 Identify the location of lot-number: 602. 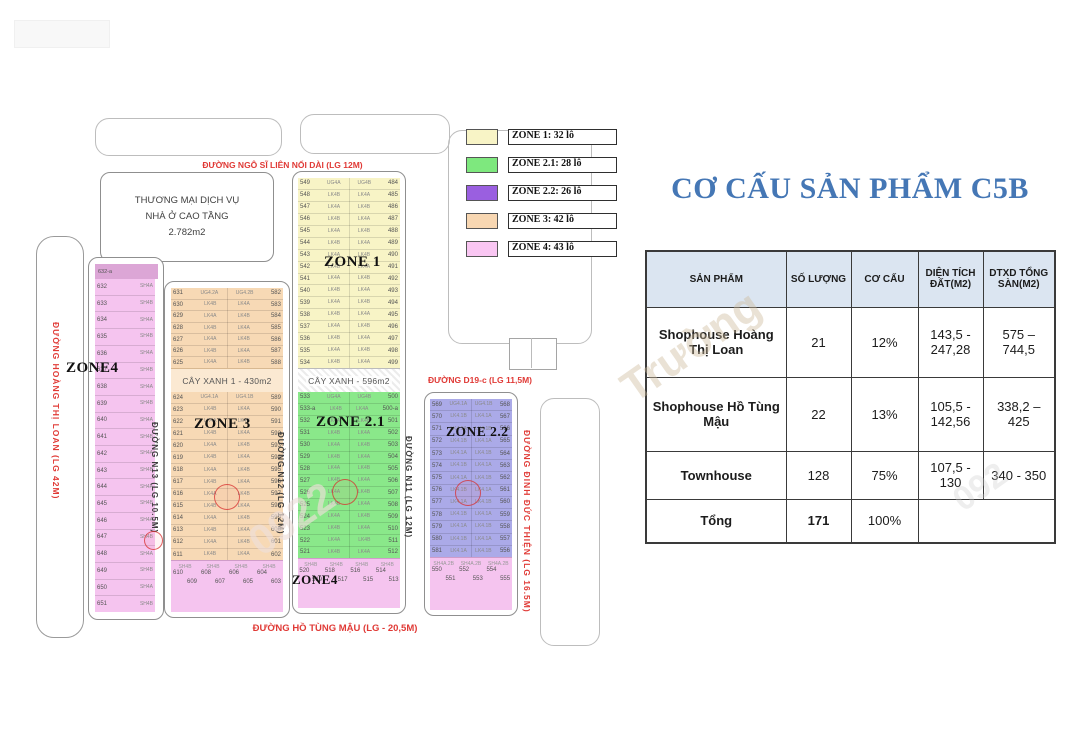
(275, 554).